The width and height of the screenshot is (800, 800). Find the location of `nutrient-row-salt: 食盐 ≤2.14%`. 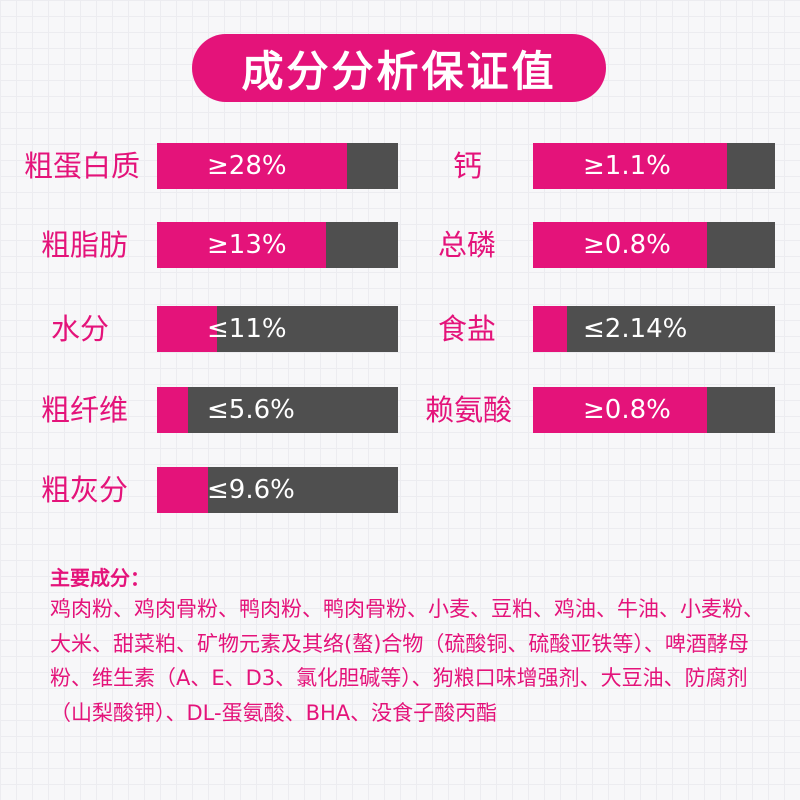

nutrient-row-salt: 食盐 ≤2.14% is located at coordinates (600, 329).